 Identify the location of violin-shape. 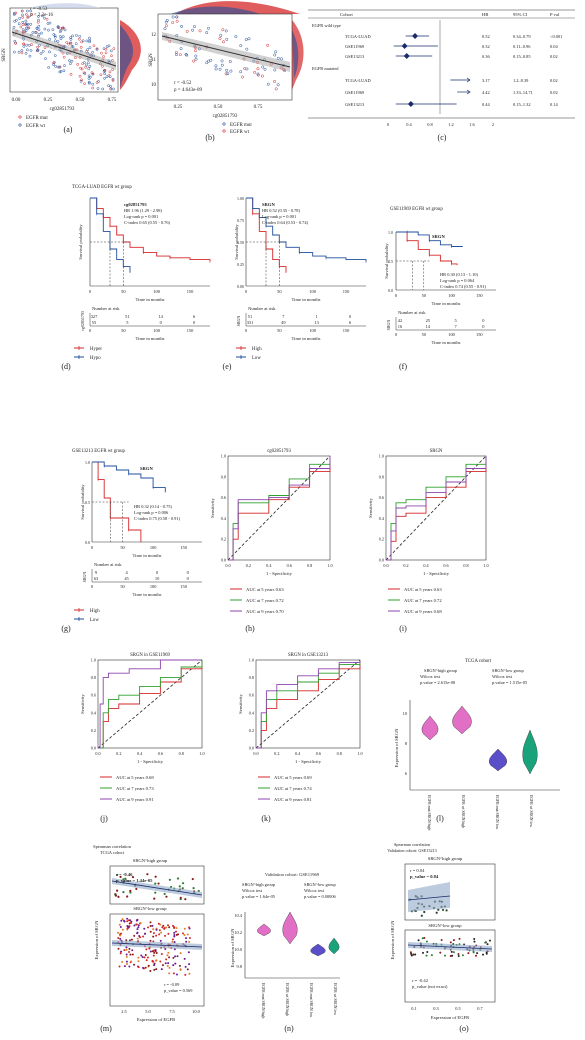
(290, 928).